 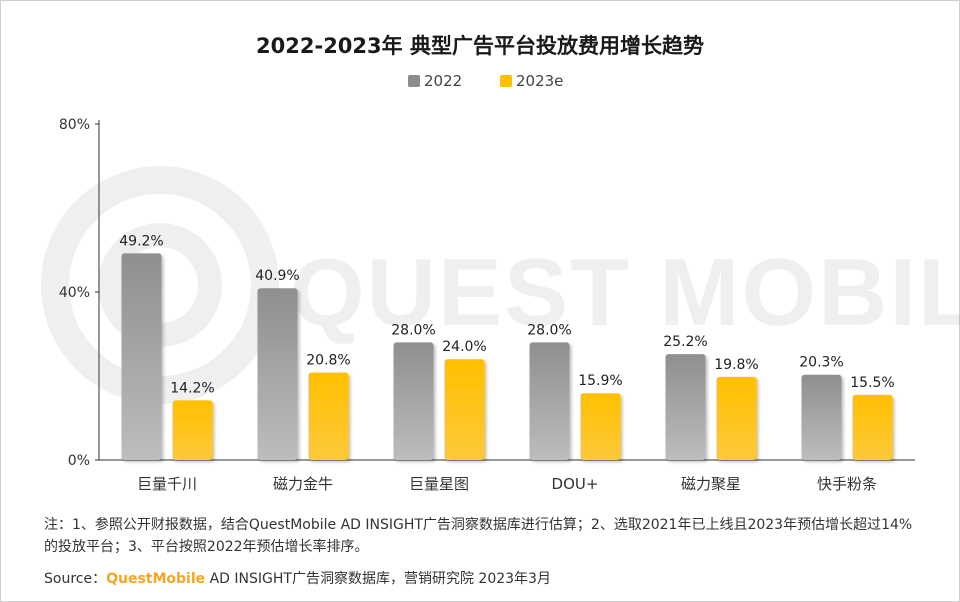 I want to click on y-tick-label: 0%, so click(x=79, y=461).